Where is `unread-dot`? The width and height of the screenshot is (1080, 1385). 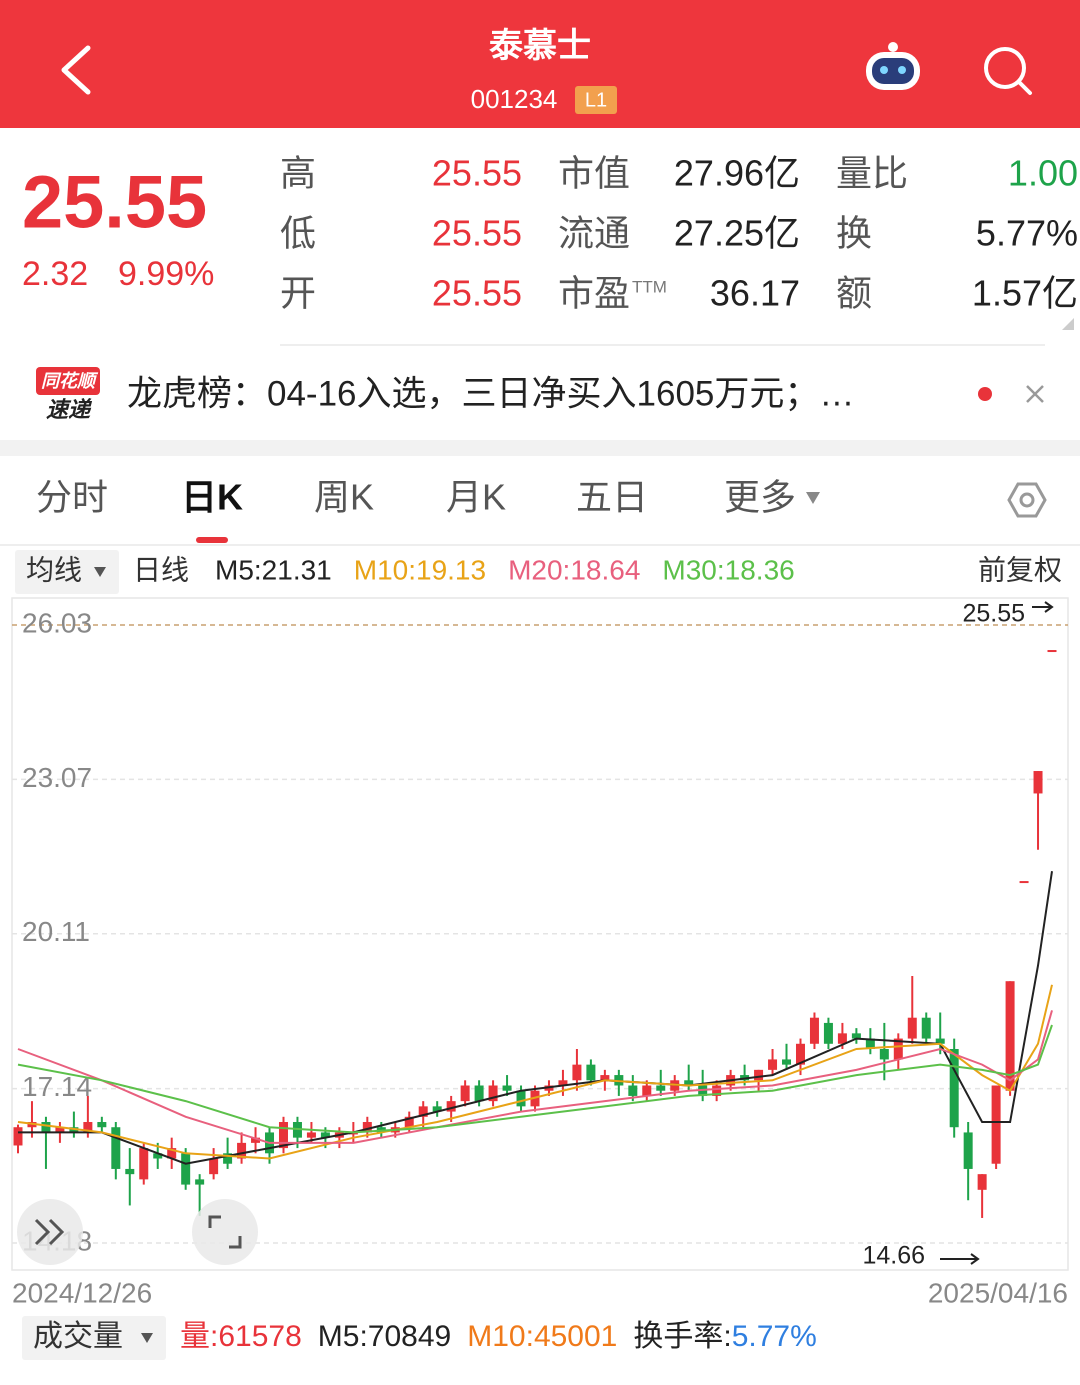 unread-dot is located at coordinates (985, 394).